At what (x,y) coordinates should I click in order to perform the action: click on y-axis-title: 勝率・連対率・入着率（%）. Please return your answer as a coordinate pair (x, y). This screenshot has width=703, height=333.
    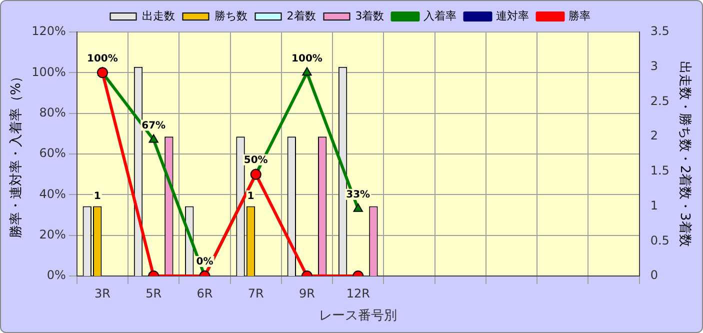
    Looking at the image, I should click on (16, 154).